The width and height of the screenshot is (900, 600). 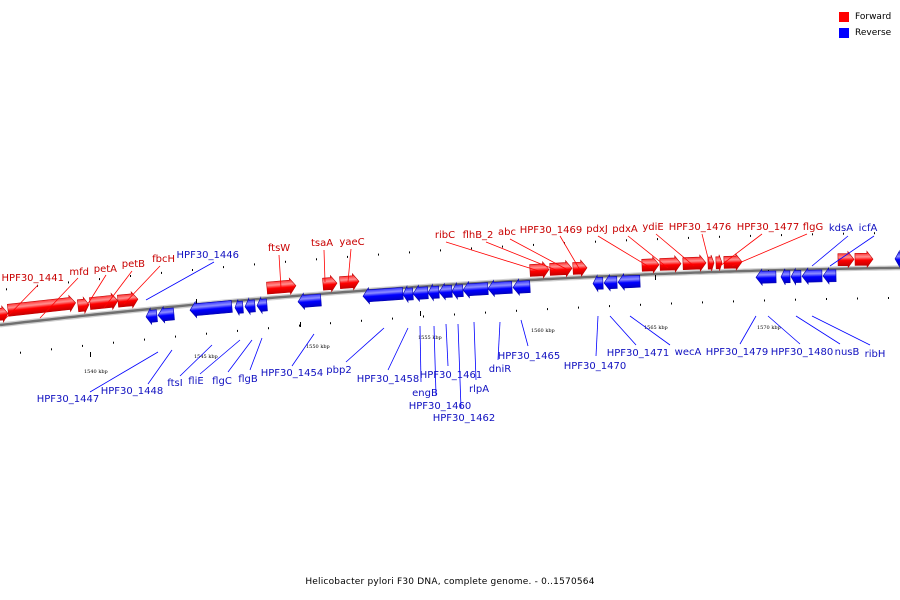 What do you see at coordinates (813, 227) in the screenshot?
I see `gene-label-flgg: flgG` at bounding box center [813, 227].